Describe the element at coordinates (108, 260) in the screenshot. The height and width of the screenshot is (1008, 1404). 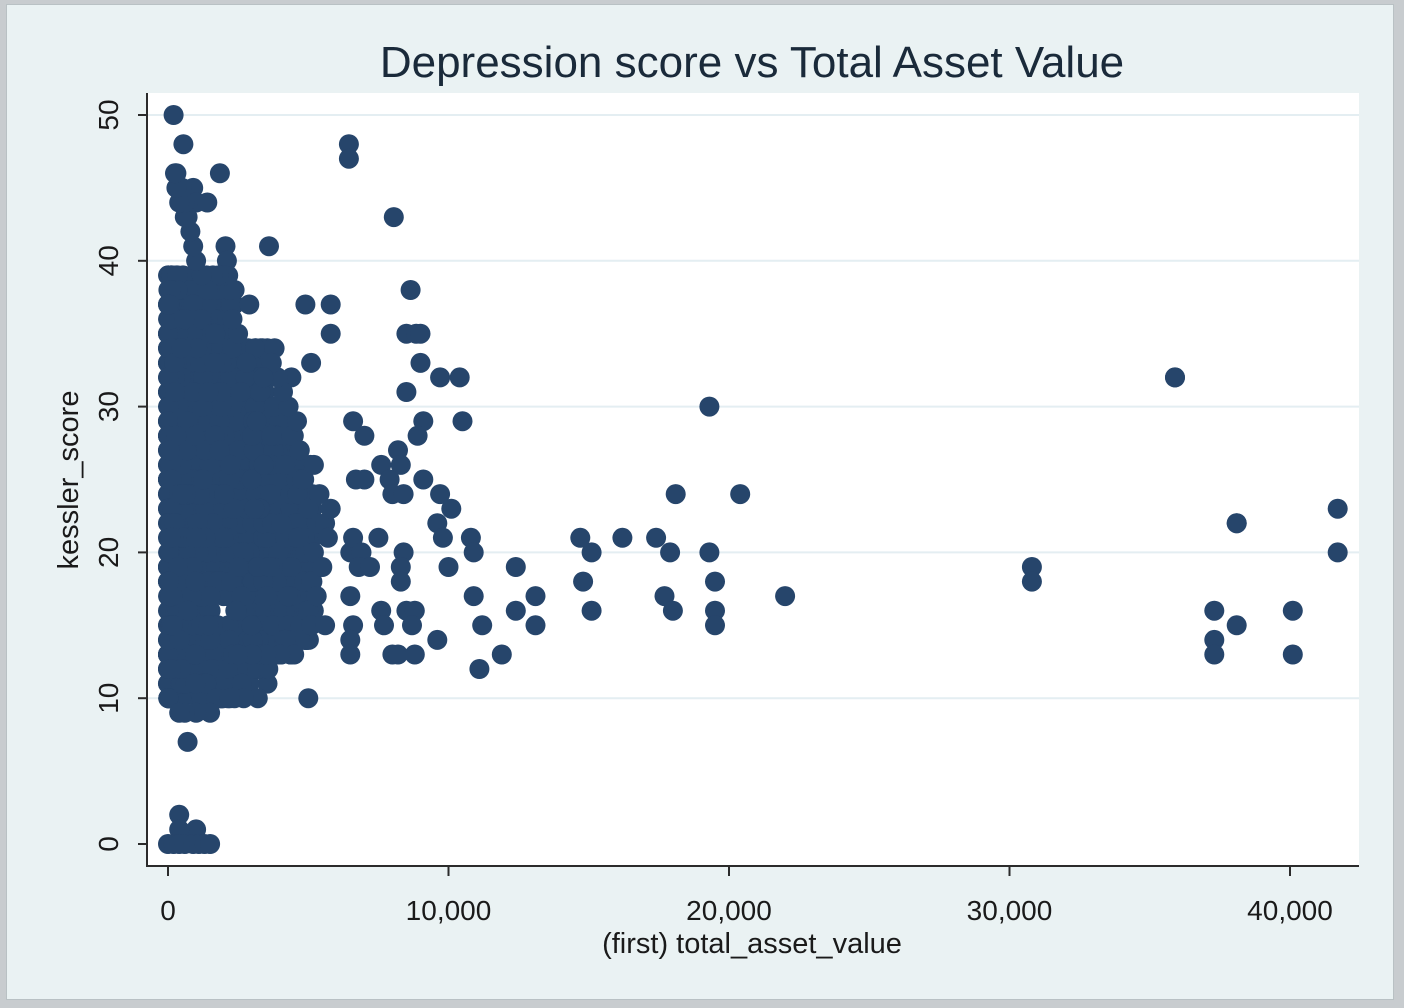
I see `y-tick-label: 40` at that location.